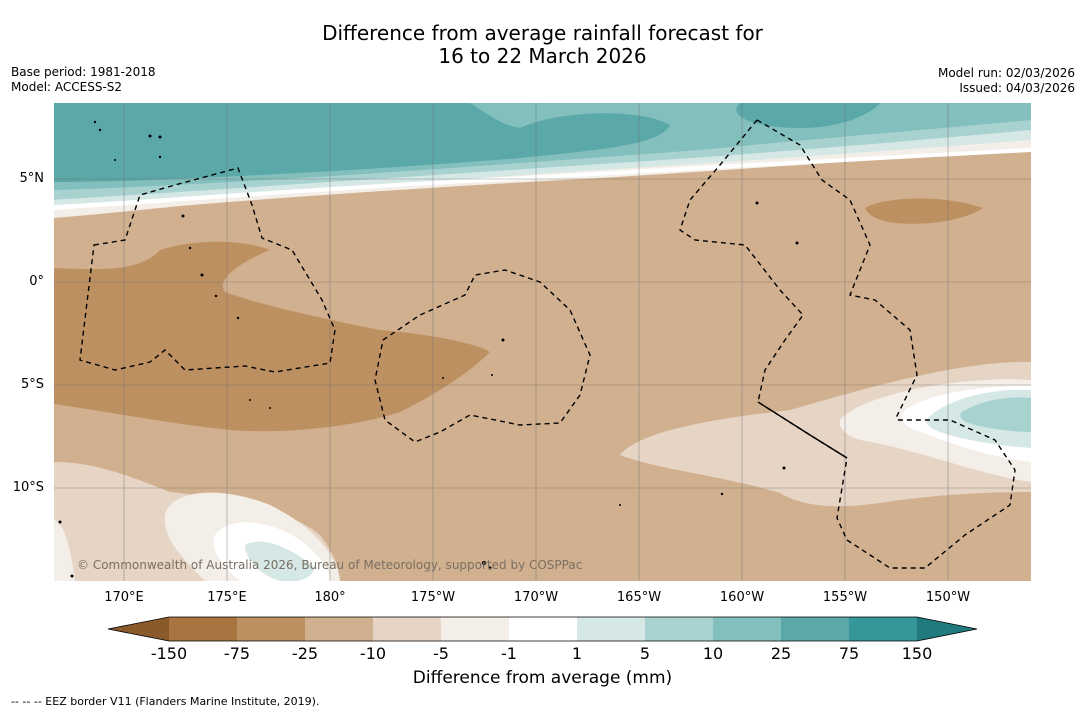 The height and width of the screenshot is (713, 1085). What do you see at coordinates (280, 561) in the screenshot?
I see `field-wet-sw` at bounding box center [280, 561].